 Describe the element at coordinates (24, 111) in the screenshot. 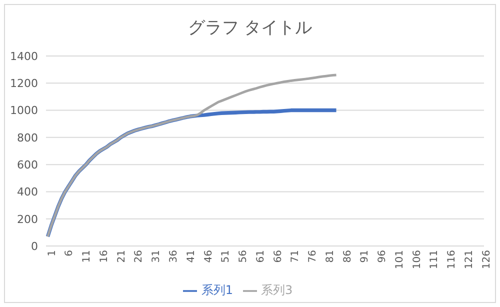

I see `y-tick-label: 1000` at that location.